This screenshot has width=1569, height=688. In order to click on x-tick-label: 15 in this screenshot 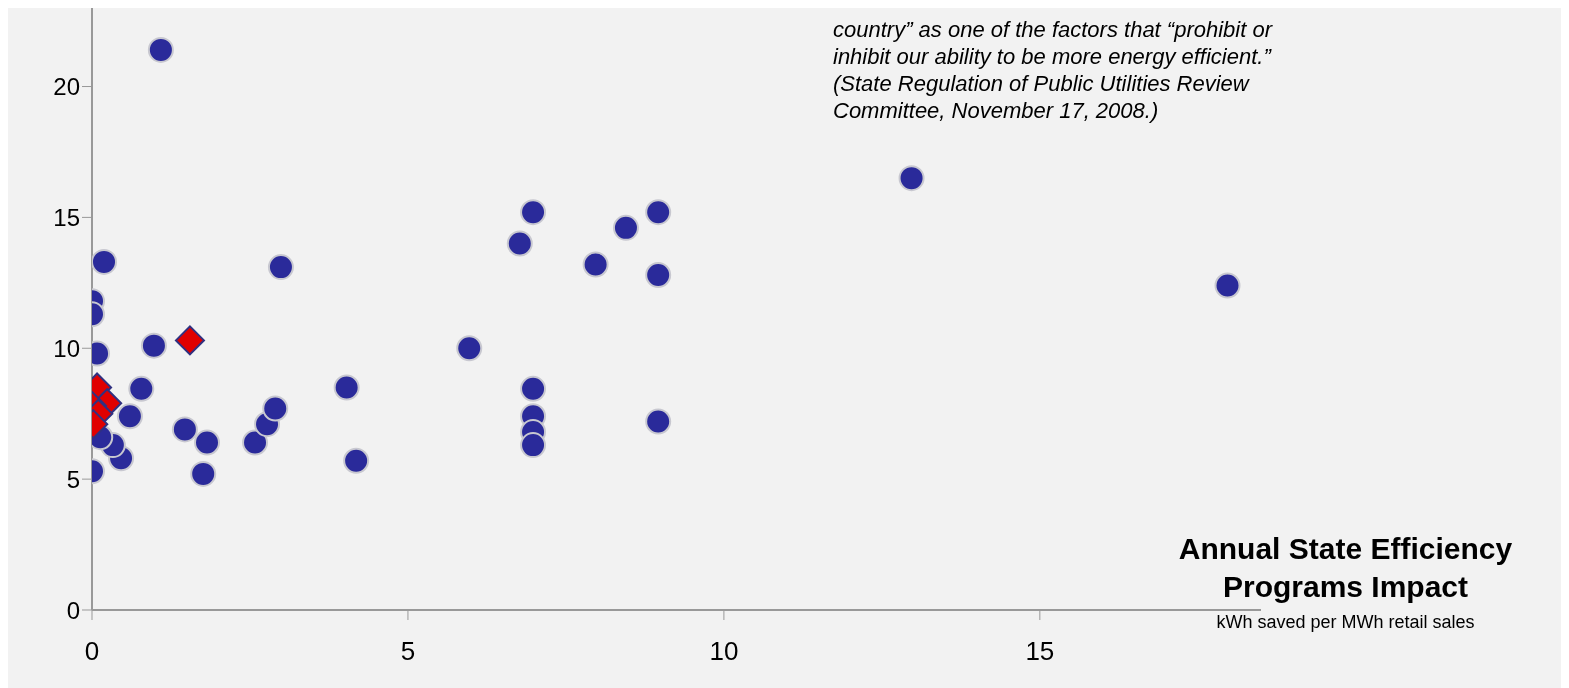, I will do `click(1040, 651)`.